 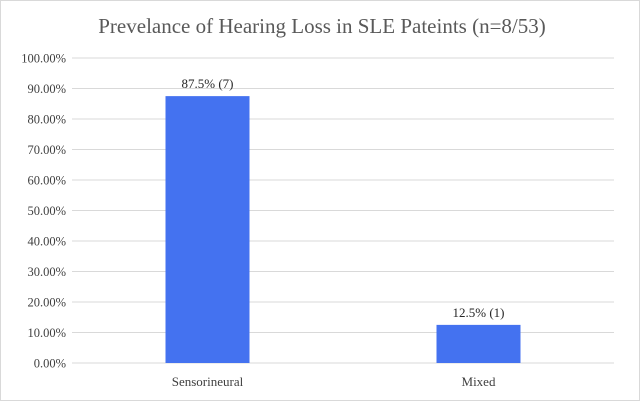 I want to click on y-tick-label: 70.00%, so click(x=46, y=150).